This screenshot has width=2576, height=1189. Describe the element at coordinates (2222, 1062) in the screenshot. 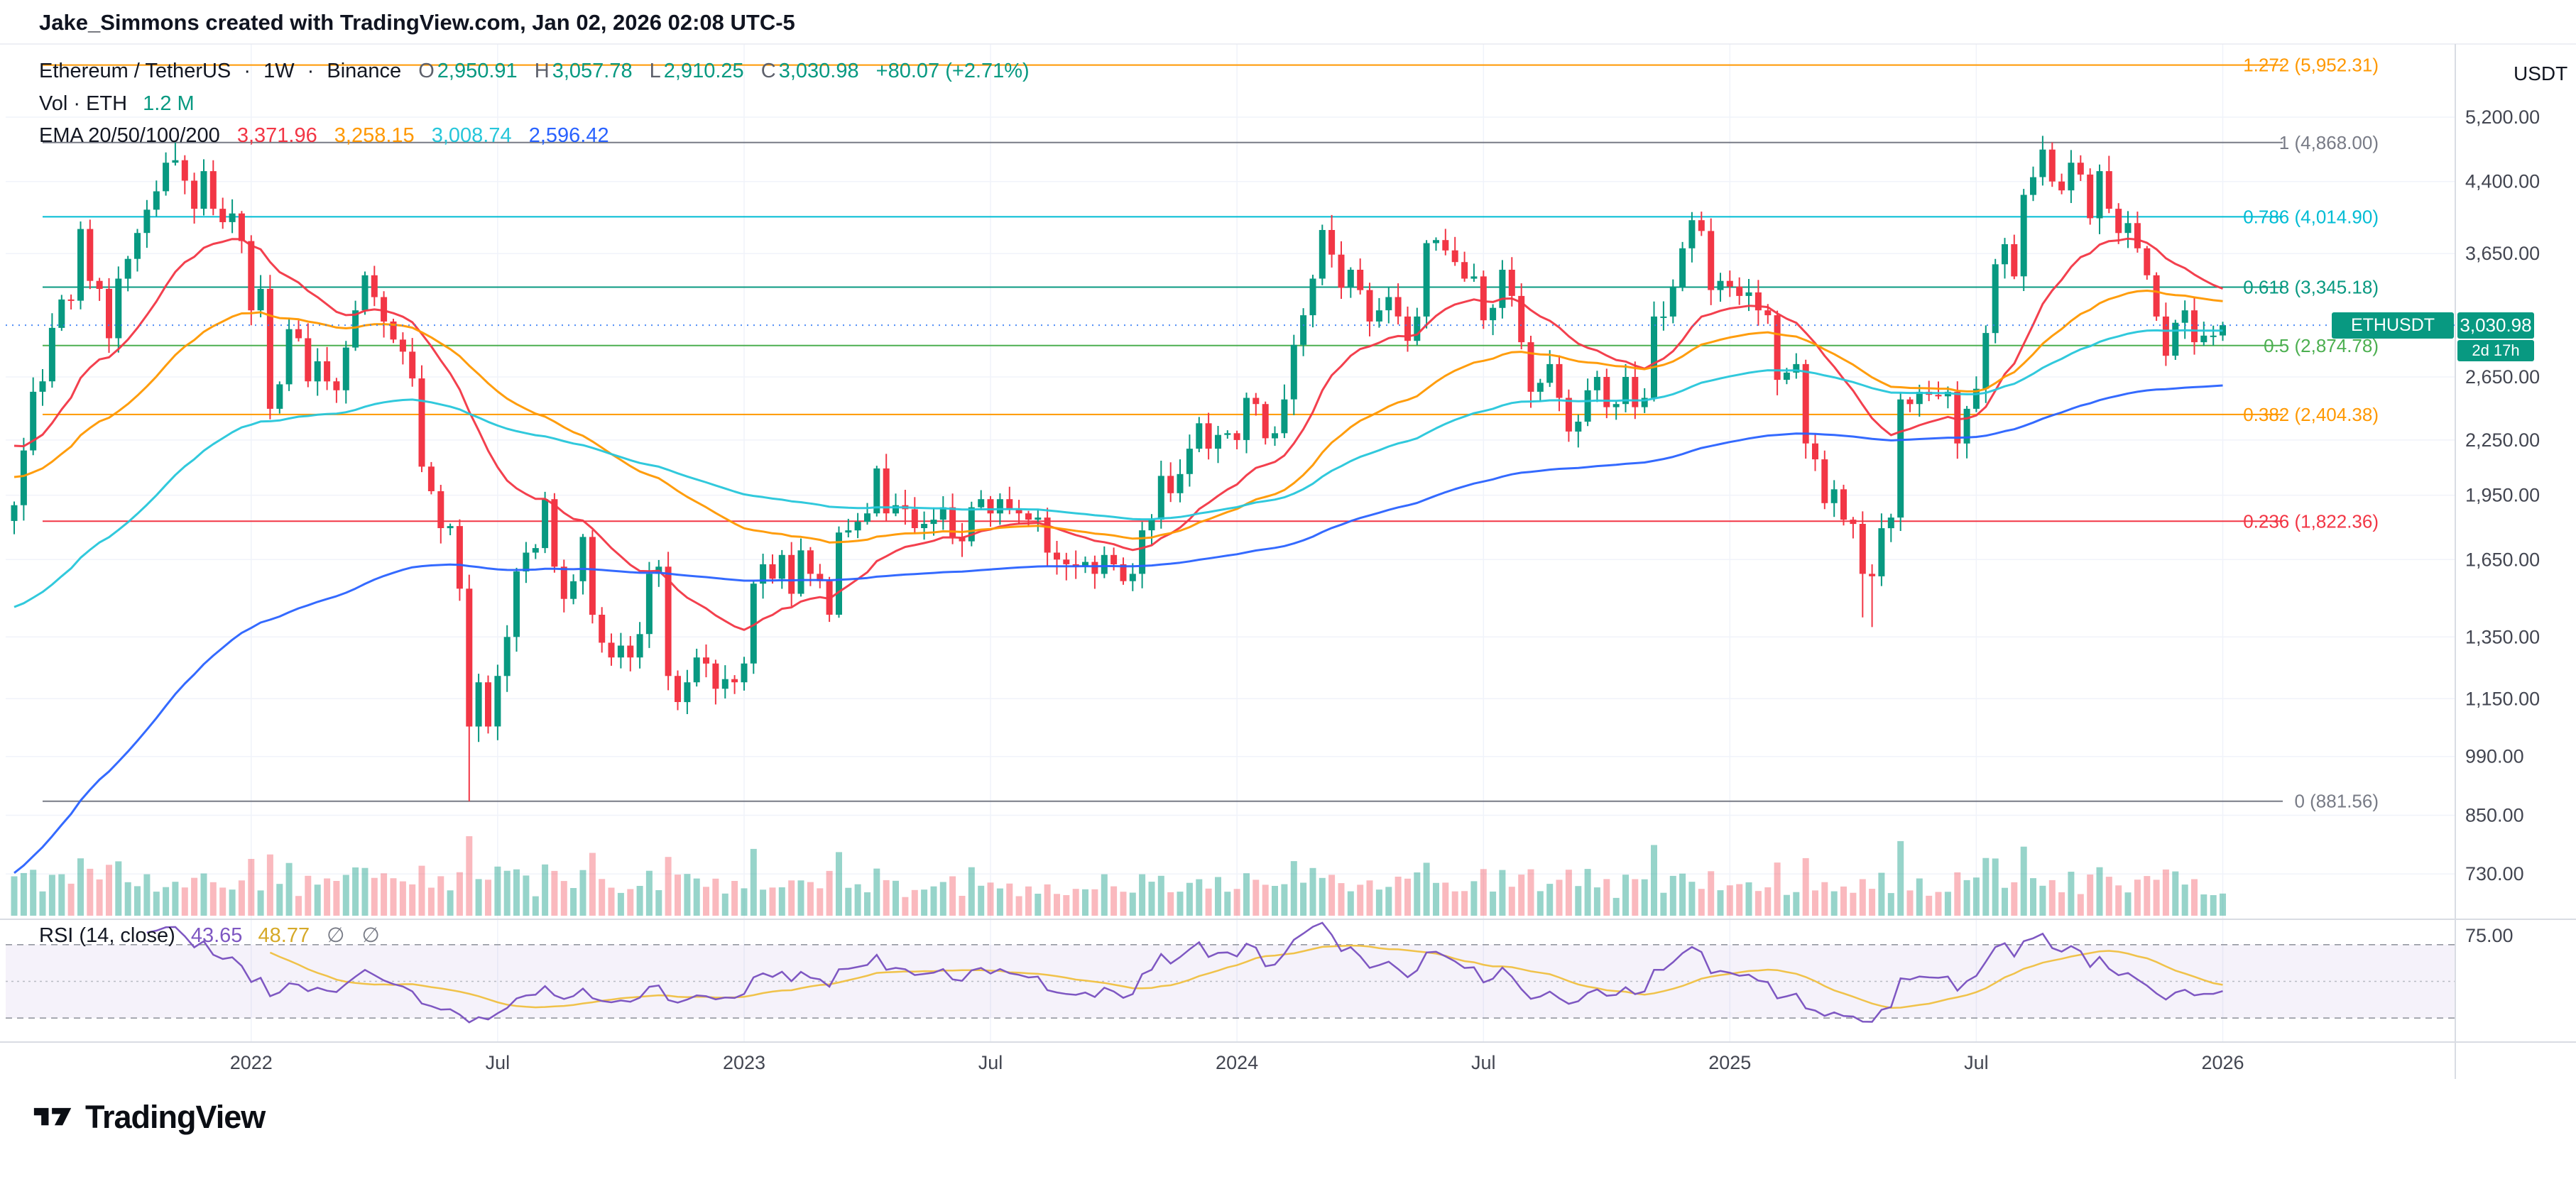

I see `time-axis-label: 2026` at that location.